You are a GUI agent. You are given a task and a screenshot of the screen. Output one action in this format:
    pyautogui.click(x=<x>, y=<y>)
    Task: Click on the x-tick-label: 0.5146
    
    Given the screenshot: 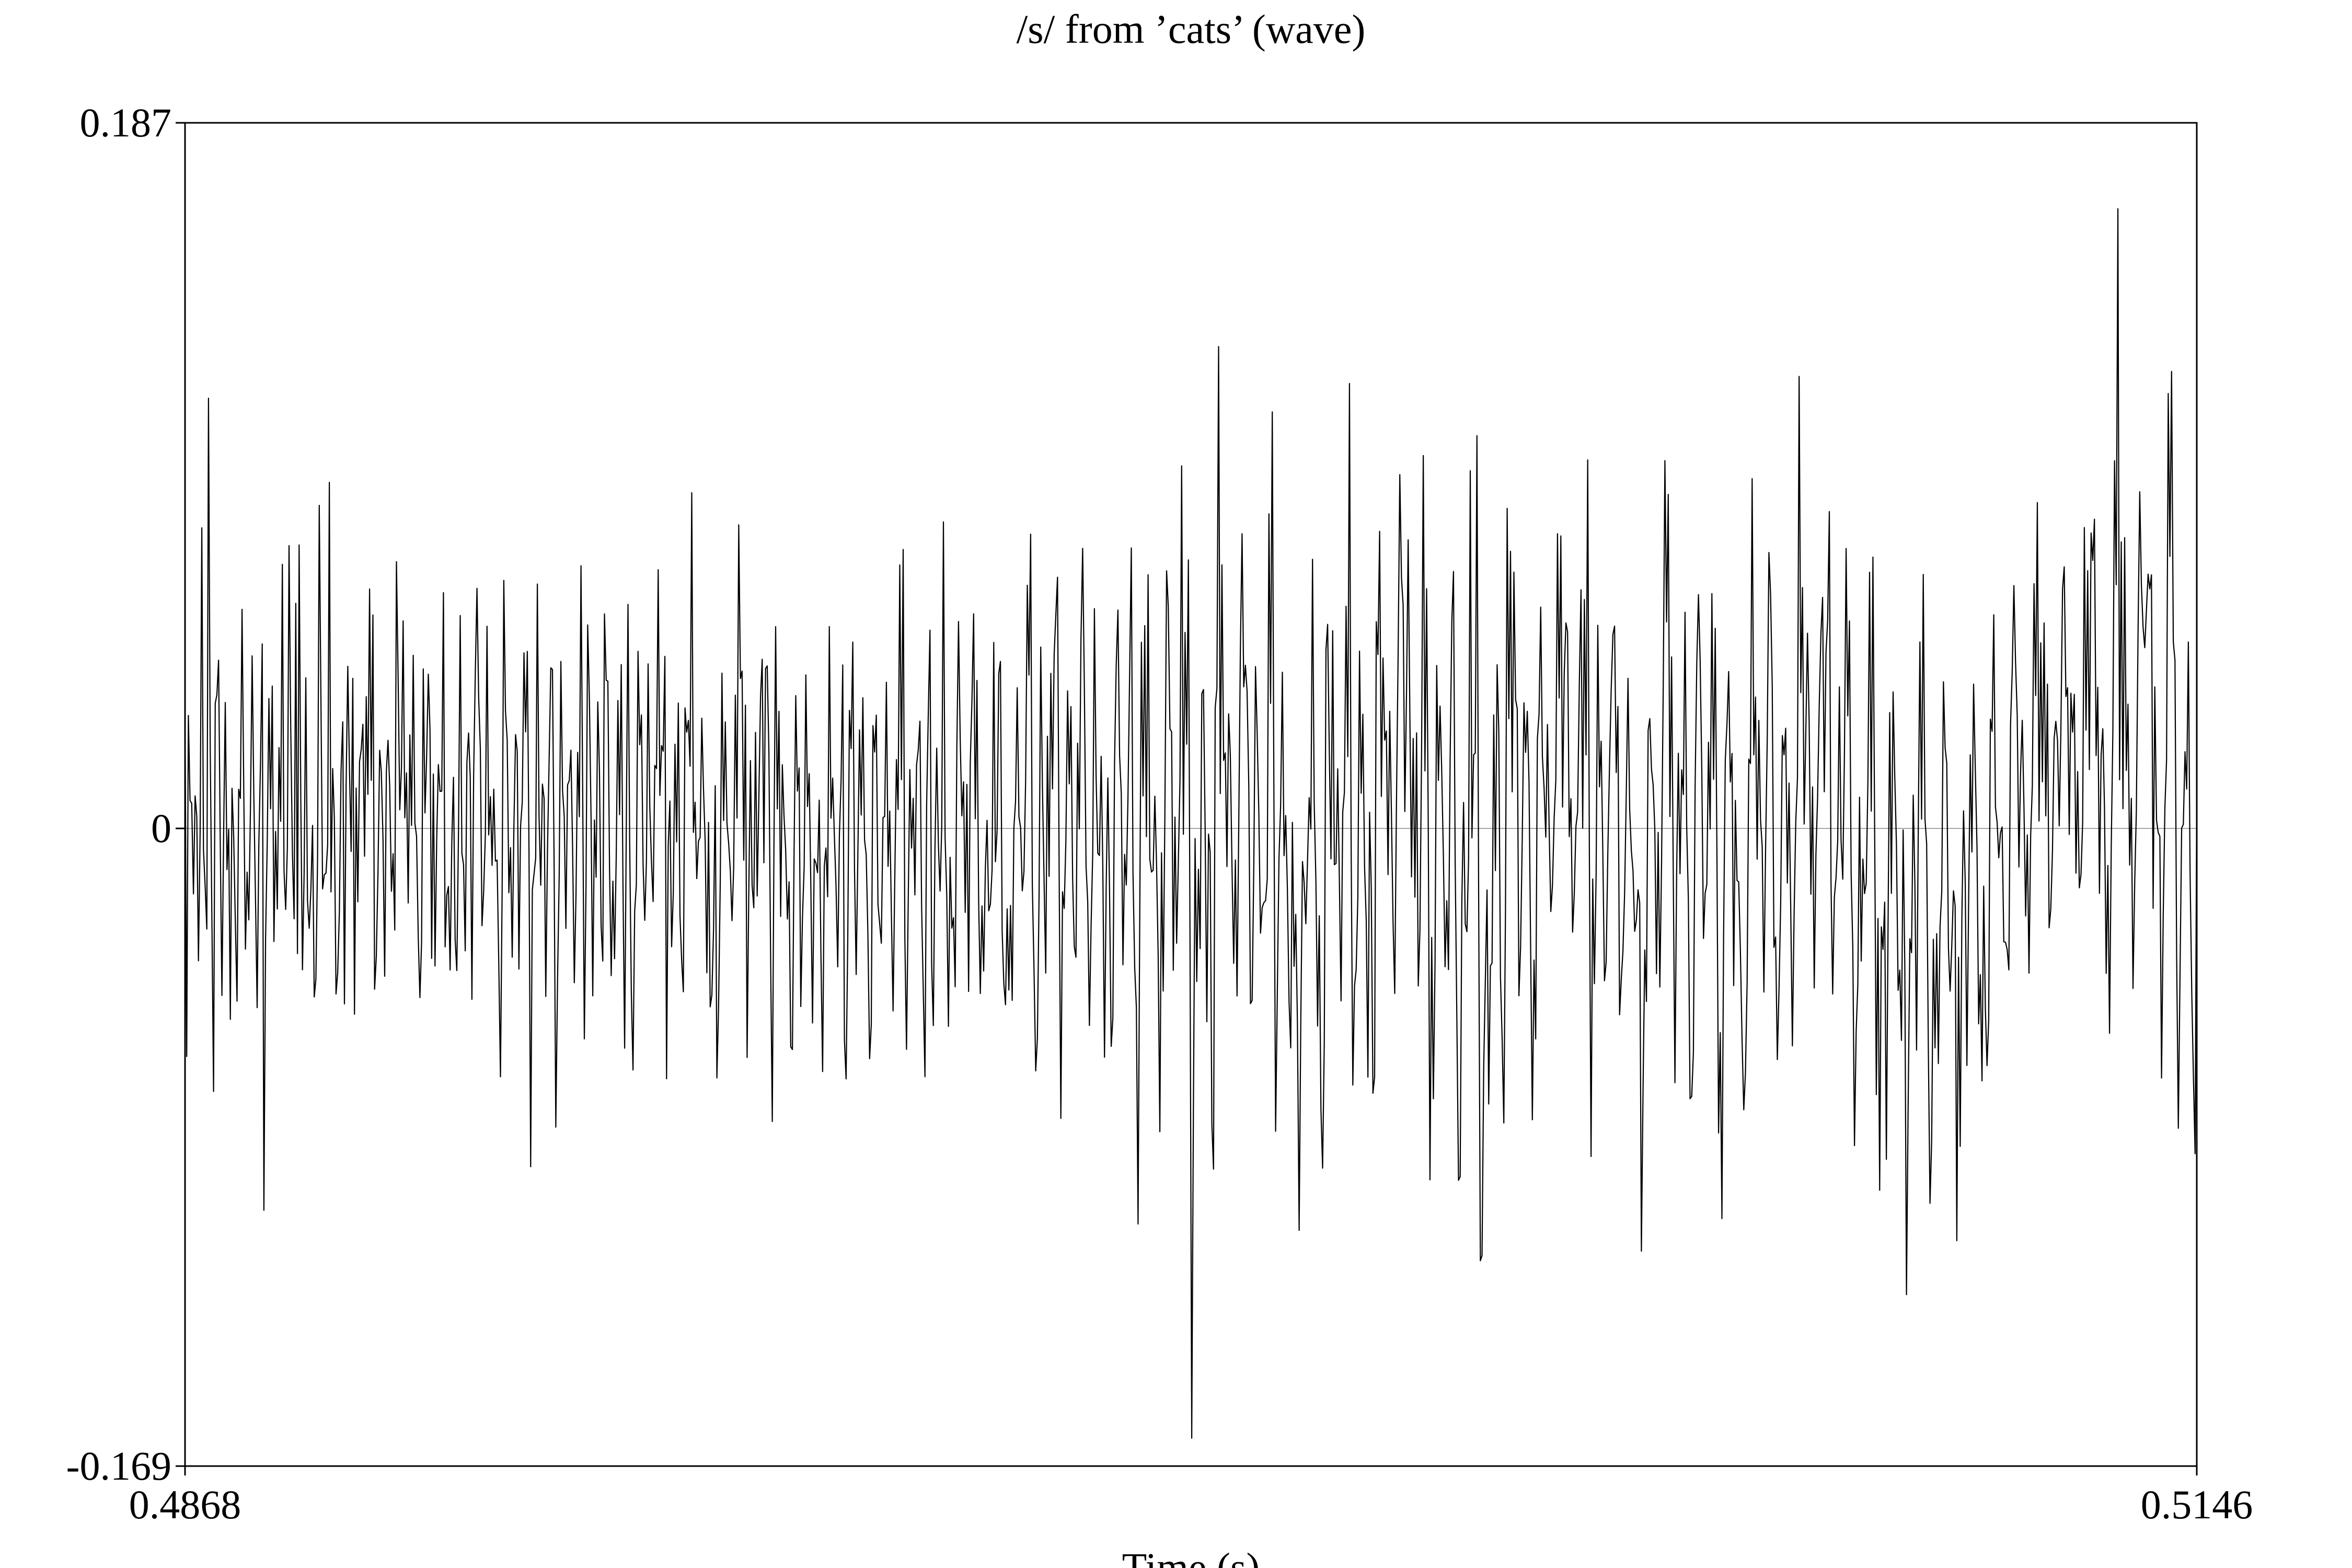 What is the action you would take?
    pyautogui.click(x=2197, y=1504)
    